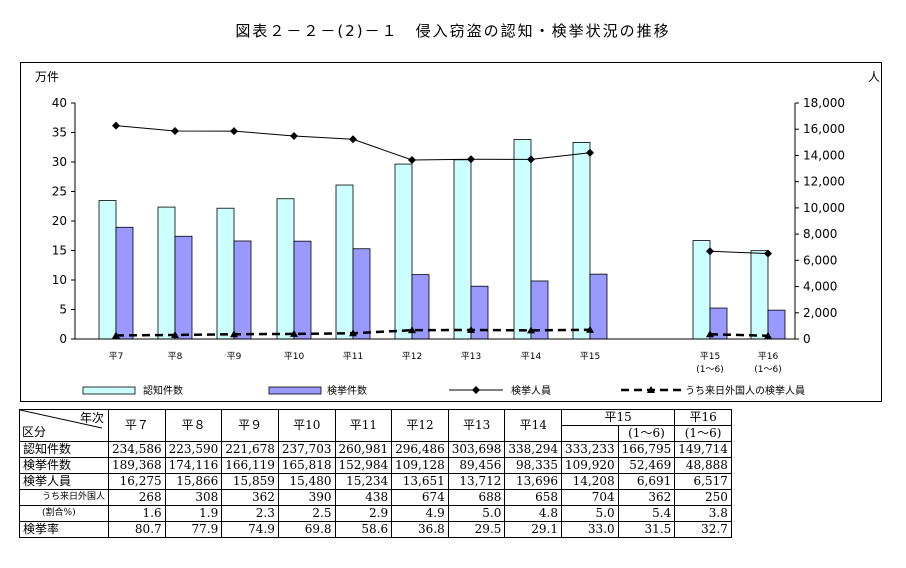 The width and height of the screenshot is (906, 568). I want to click on arrests-line, so click(739, 252).